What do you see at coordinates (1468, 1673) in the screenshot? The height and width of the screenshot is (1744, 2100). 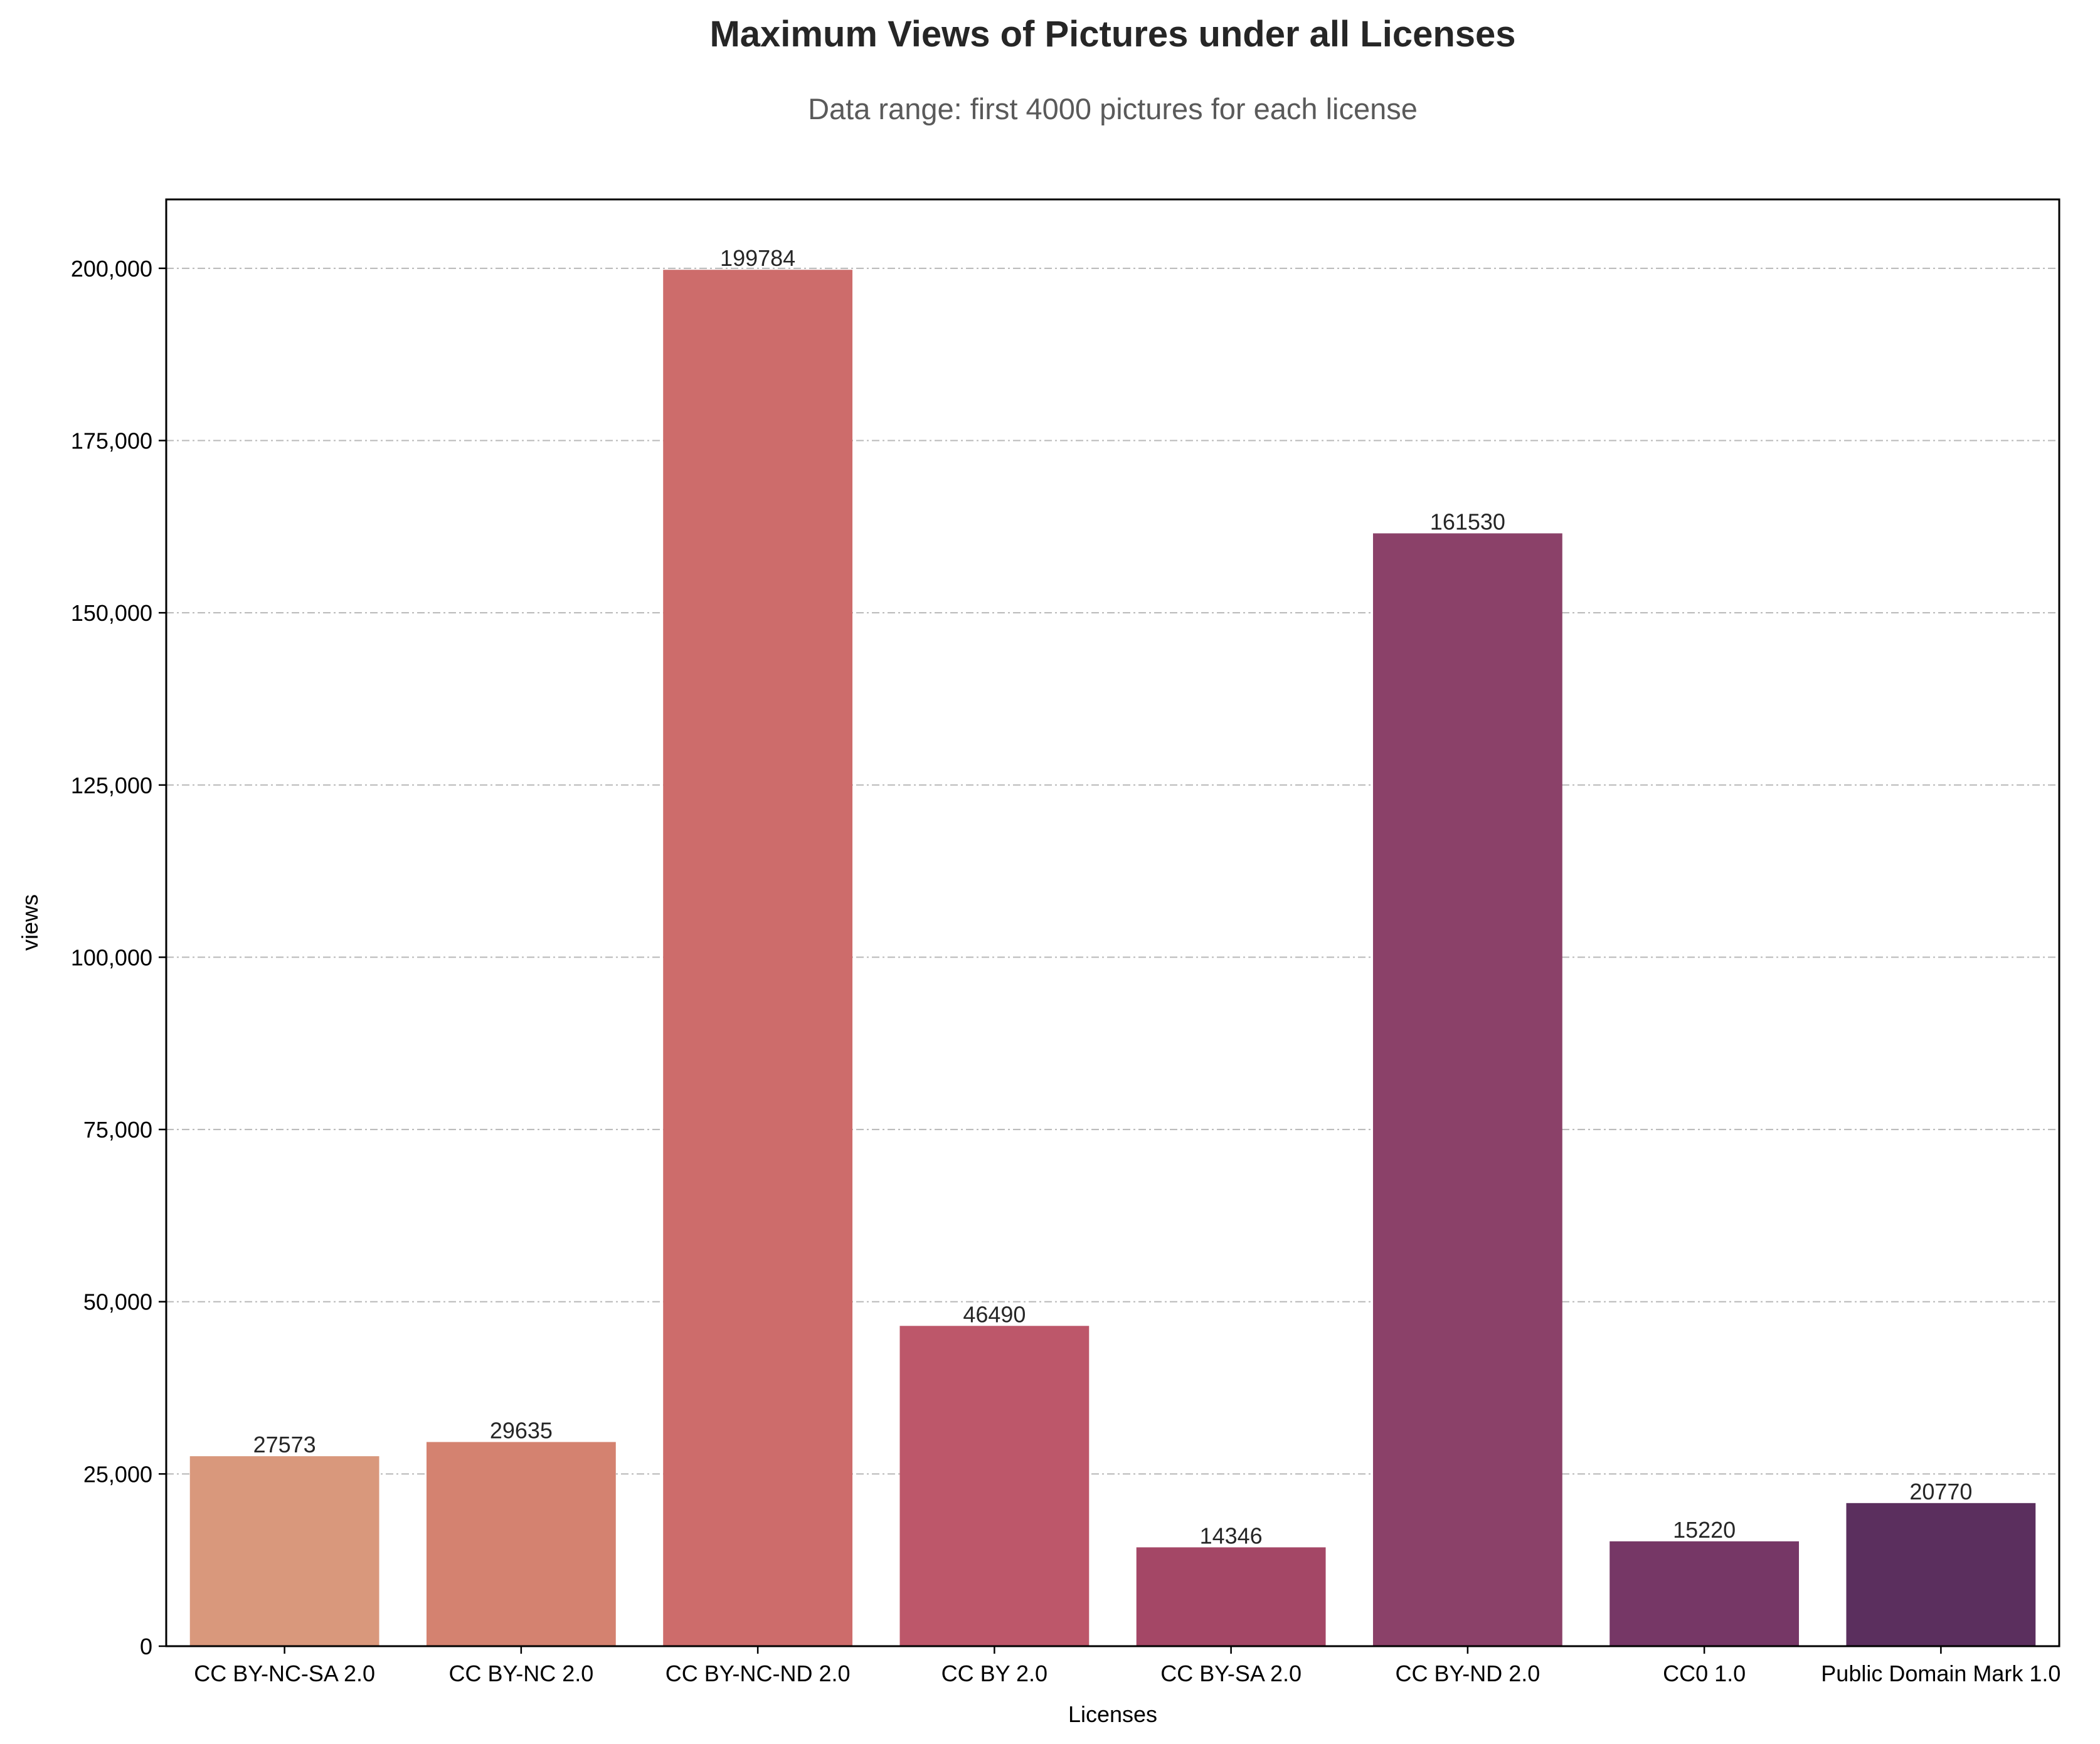 I see `x-tick-label: CC BY-ND 2.0` at bounding box center [1468, 1673].